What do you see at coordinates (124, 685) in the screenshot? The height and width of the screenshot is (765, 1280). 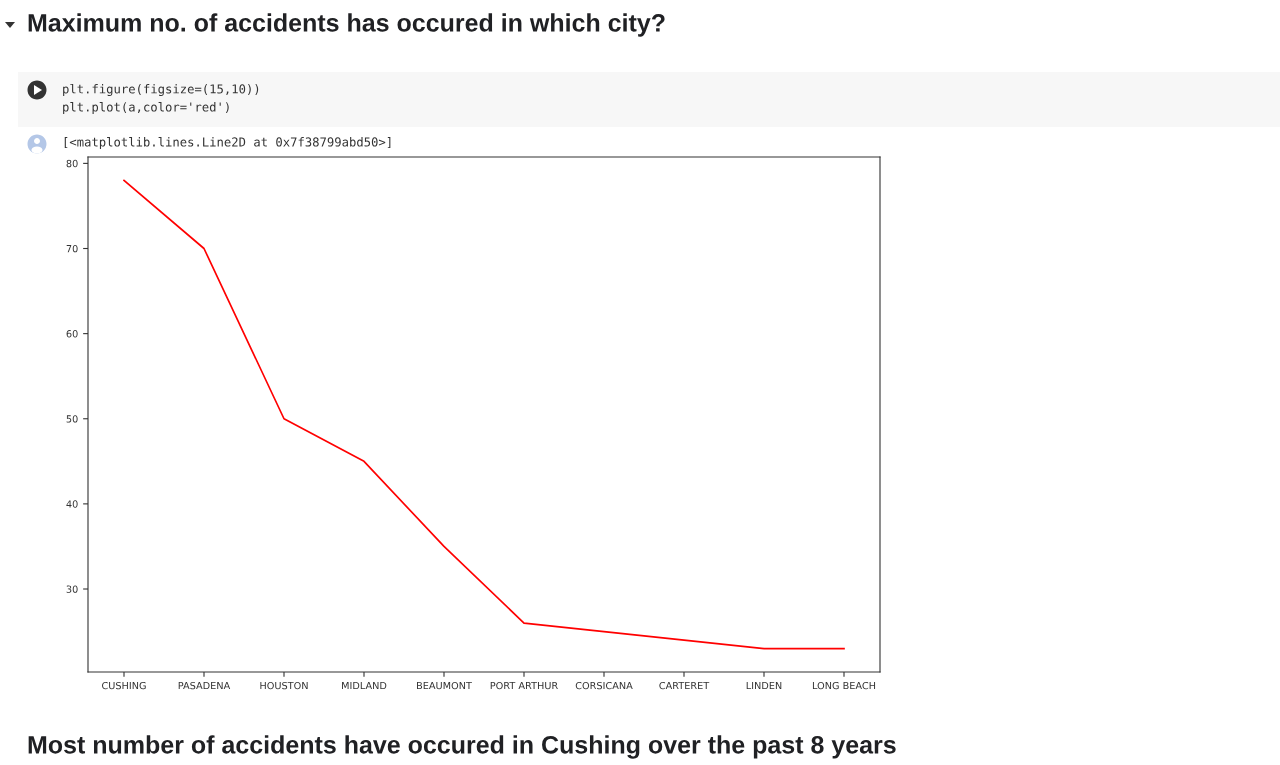 I see `x-tick-label: CUSHING` at bounding box center [124, 685].